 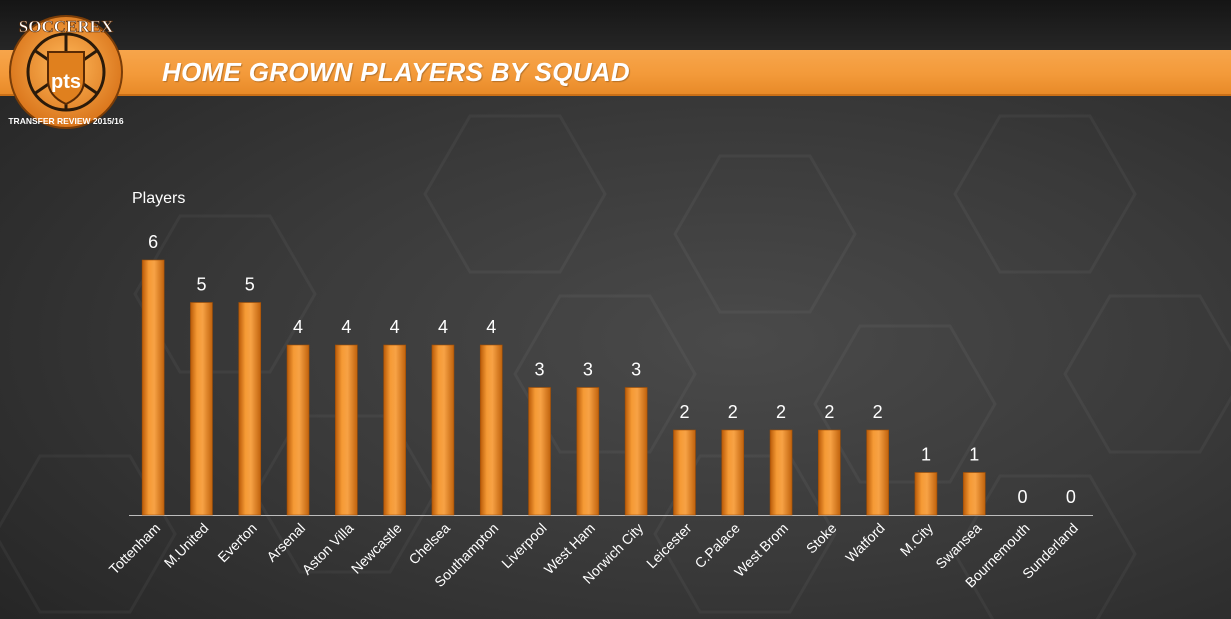 What do you see at coordinates (491, 430) in the screenshot?
I see `bar-southampton` at bounding box center [491, 430].